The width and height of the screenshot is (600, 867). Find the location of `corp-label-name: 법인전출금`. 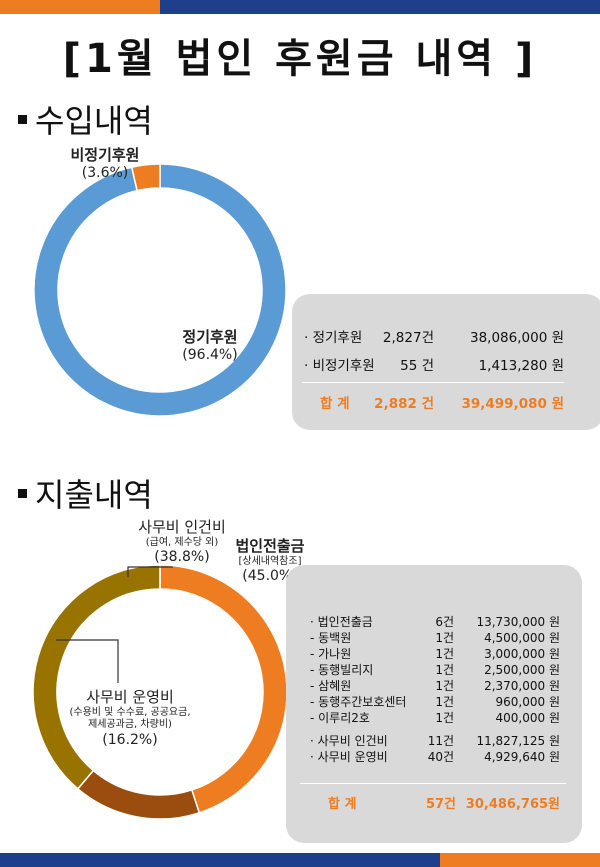

corp-label-name: 법인전출금 is located at coordinates (270, 546).